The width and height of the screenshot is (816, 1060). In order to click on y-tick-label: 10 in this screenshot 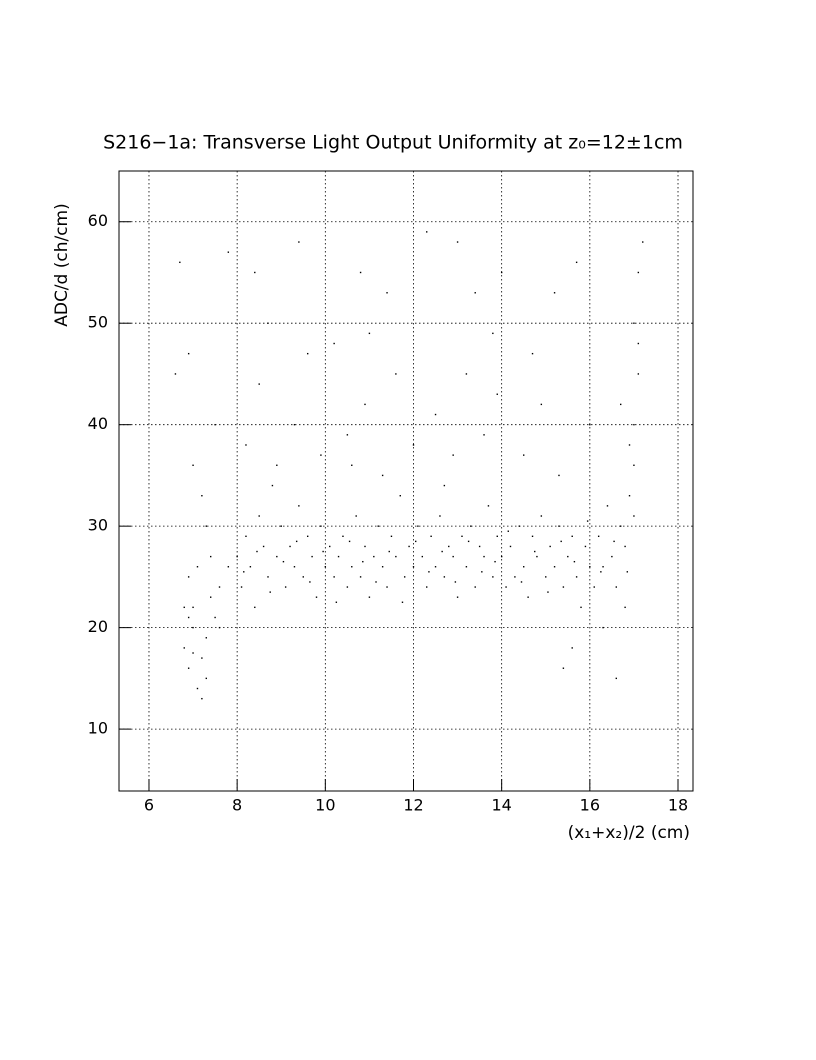, I will do `click(98, 728)`.